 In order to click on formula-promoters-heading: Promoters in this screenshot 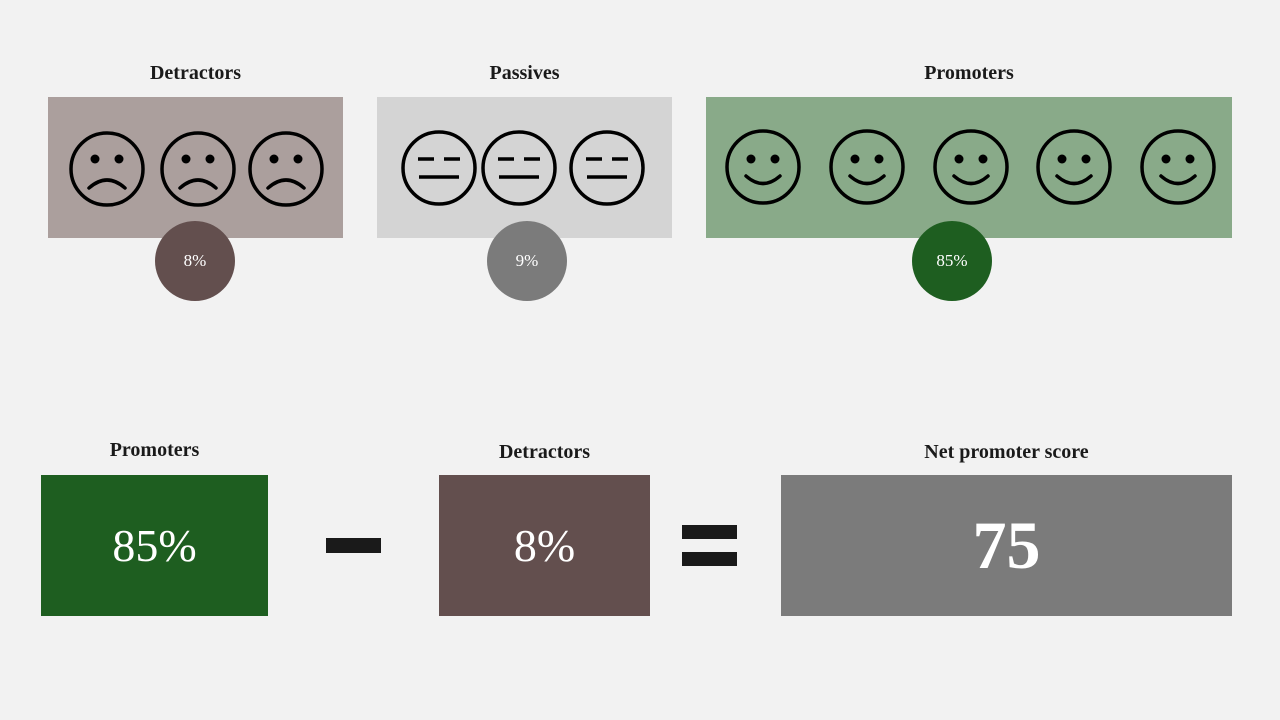, I will do `click(154, 450)`.